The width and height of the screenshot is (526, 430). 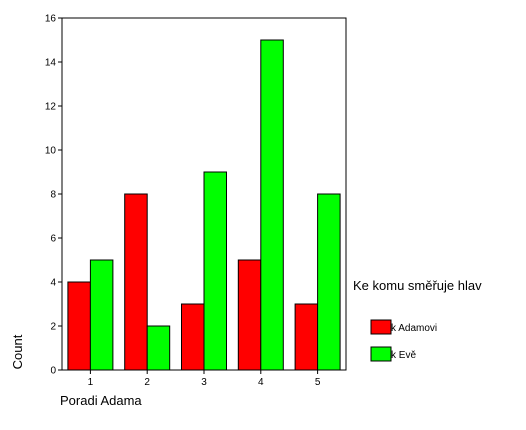 I want to click on y-tick-label: 16, so click(x=51, y=19).